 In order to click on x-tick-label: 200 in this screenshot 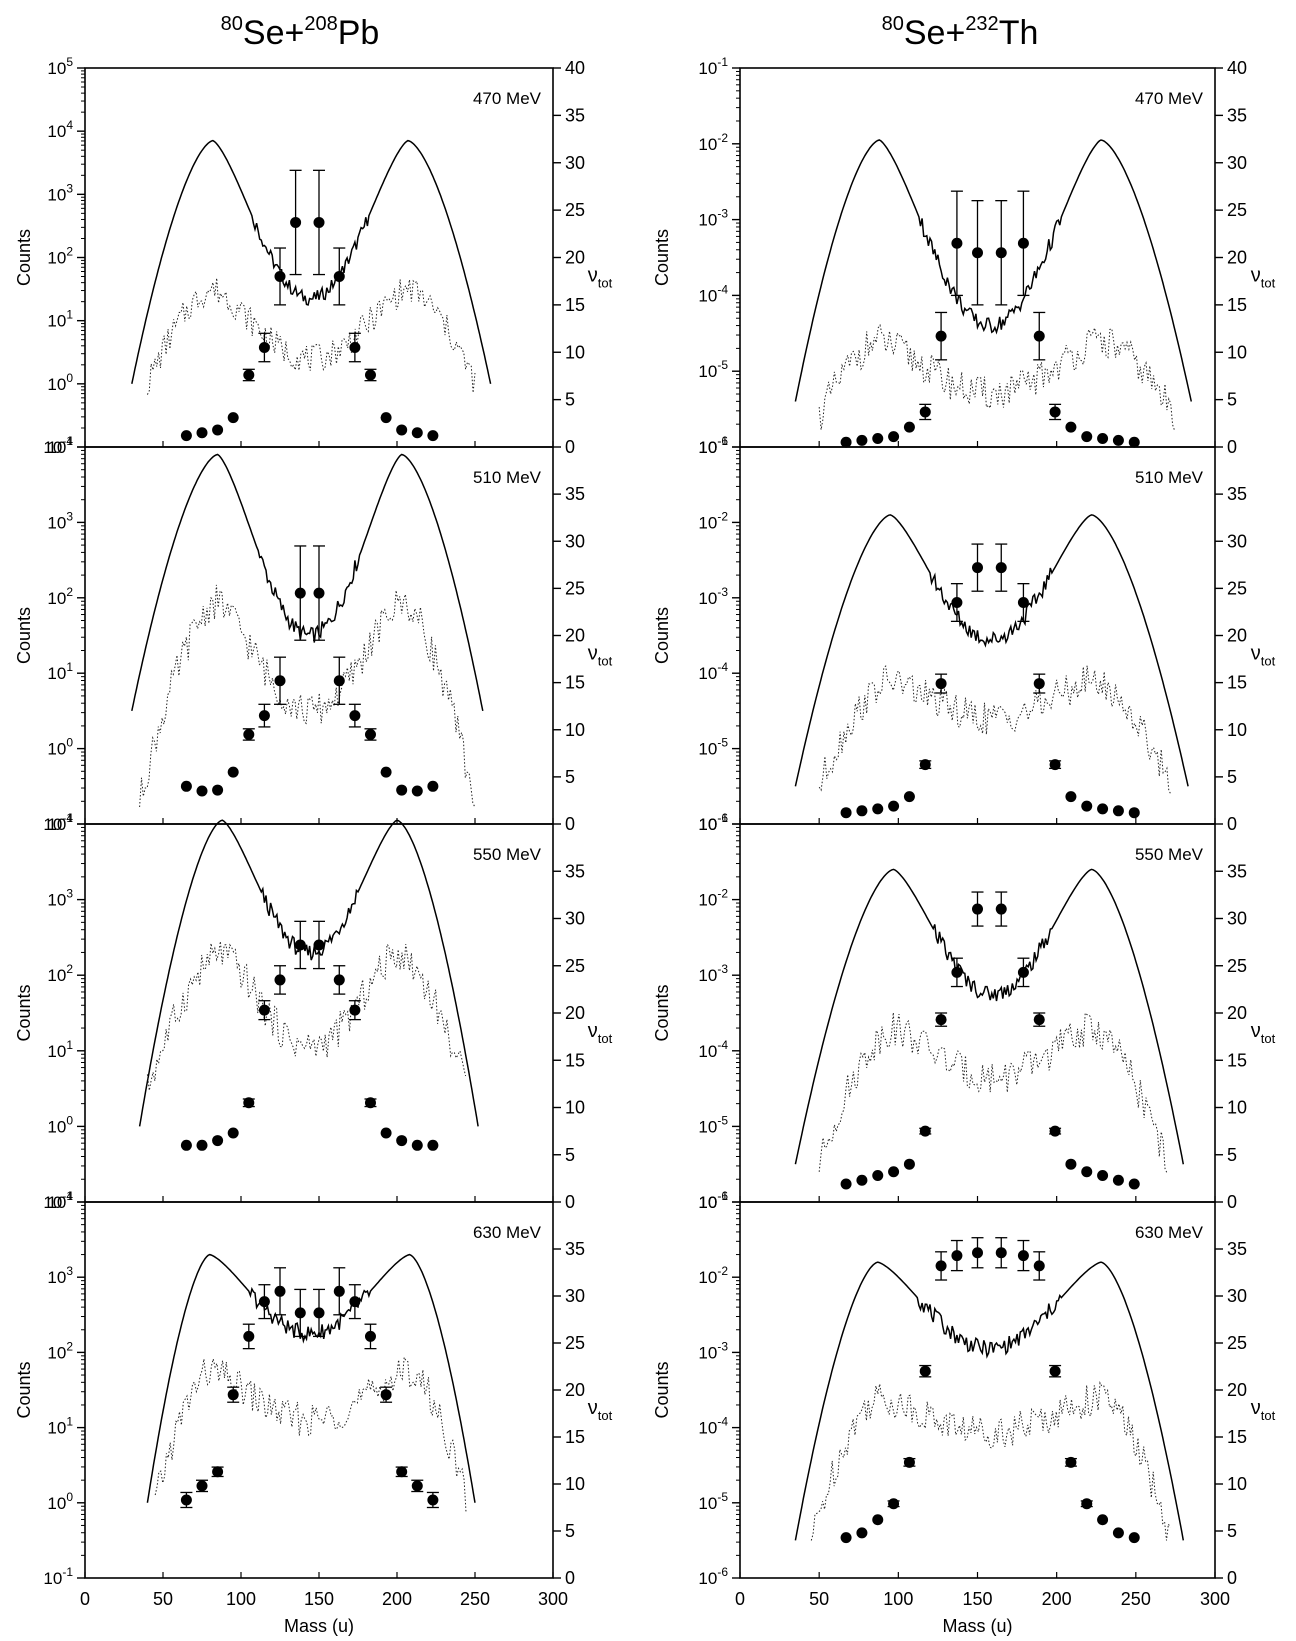, I will do `click(1057, 1599)`.